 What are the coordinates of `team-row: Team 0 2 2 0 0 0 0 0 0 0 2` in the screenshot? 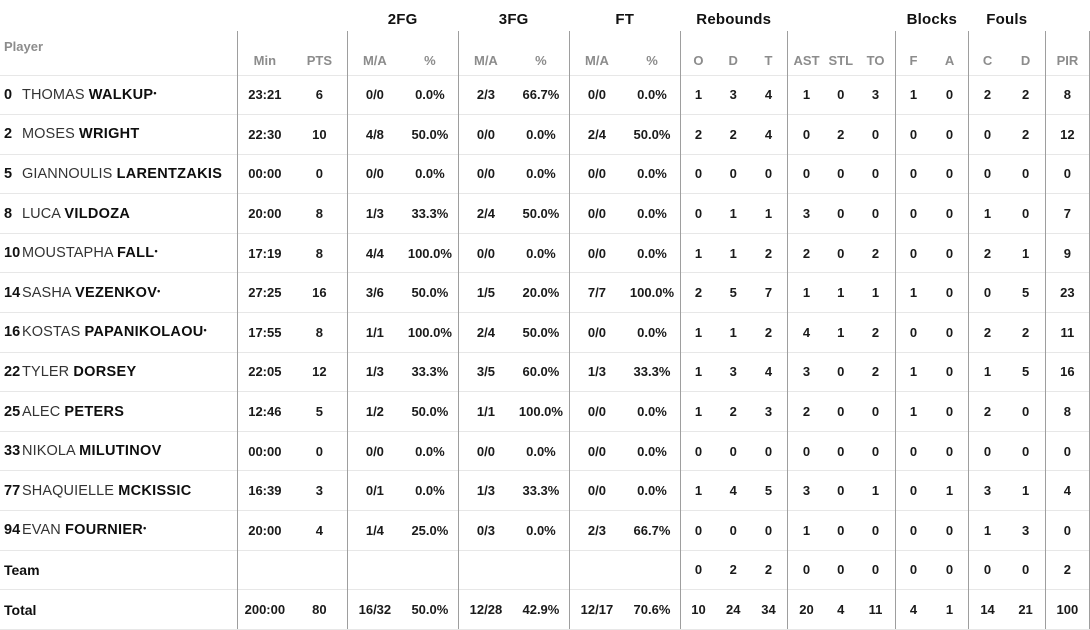 It's located at (545, 569).